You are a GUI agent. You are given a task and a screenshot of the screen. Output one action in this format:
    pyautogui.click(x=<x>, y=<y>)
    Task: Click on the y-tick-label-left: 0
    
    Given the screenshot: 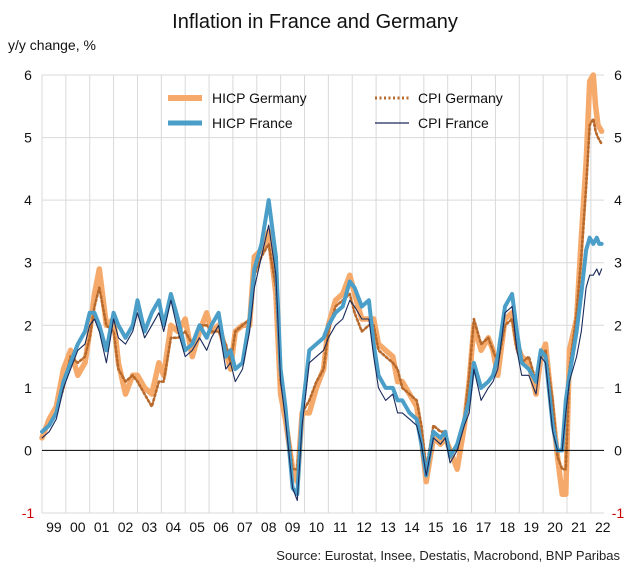 What is the action you would take?
    pyautogui.click(x=28, y=450)
    